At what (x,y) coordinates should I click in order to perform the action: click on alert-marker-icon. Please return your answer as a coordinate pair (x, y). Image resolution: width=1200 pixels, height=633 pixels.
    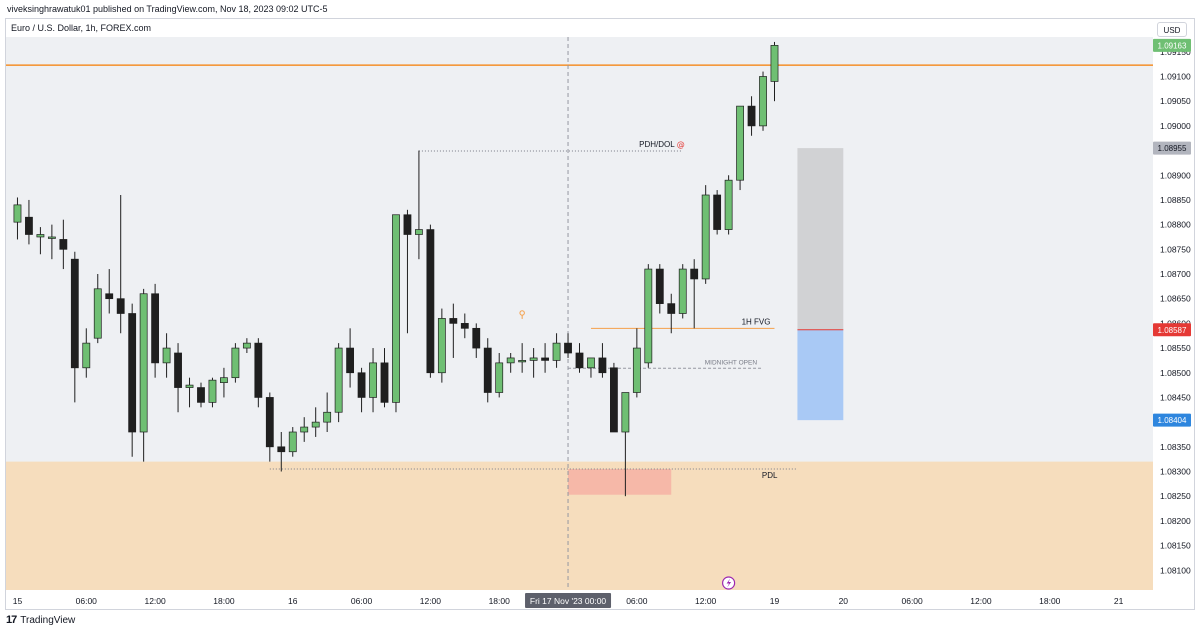
    Looking at the image, I should click on (522, 314).